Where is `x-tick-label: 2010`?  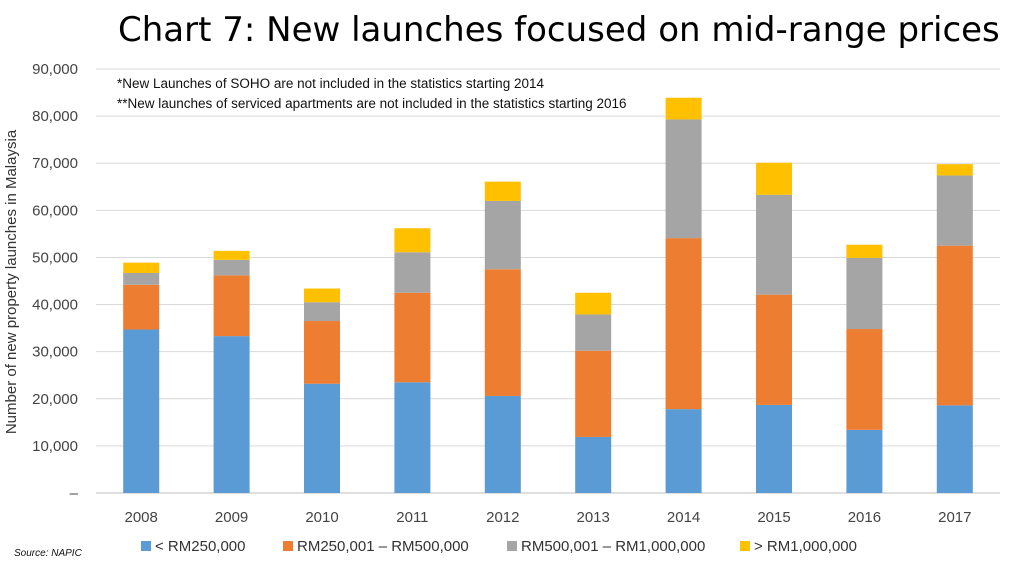
x-tick-label: 2010 is located at coordinates (321, 517).